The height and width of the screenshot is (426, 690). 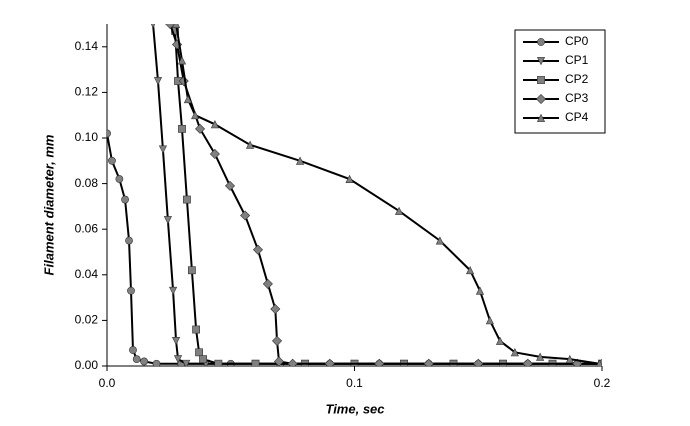 I want to click on y-tick-label: 0.06, so click(x=87, y=228).